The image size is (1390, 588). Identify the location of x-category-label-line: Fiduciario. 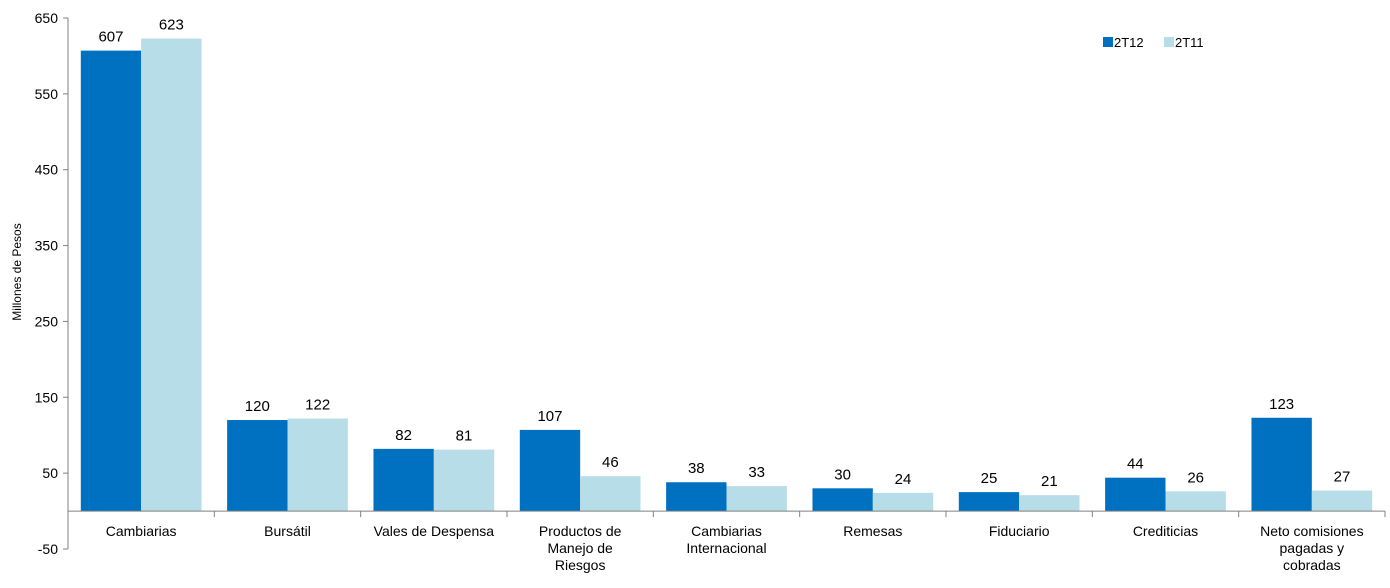
(1019, 531).